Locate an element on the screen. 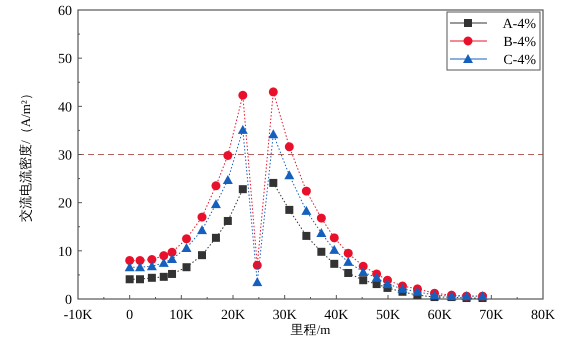 Image resolution: width=561 pixels, height=341 pixels. y-tick-label: 50 is located at coordinates (65, 60).